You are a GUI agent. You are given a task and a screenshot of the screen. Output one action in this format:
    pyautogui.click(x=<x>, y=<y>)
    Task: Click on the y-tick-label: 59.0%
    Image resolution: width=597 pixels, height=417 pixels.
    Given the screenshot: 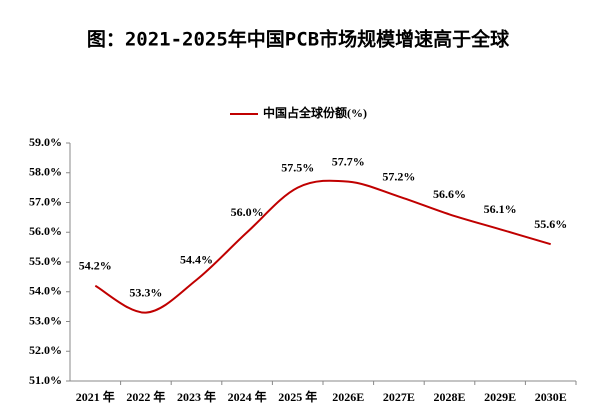 What is the action you would take?
    pyautogui.click(x=45, y=142)
    